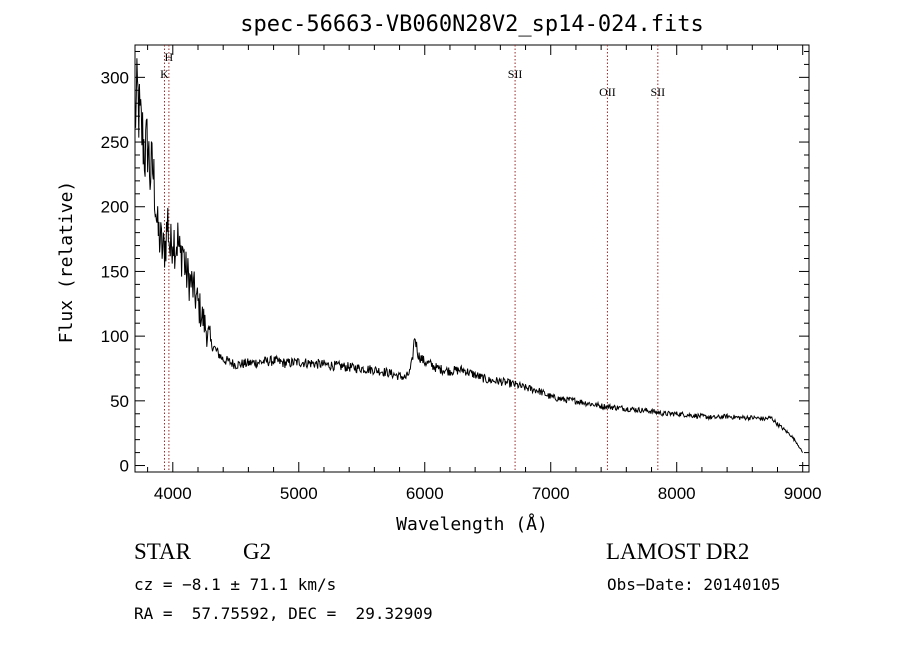  What do you see at coordinates (678, 551) in the screenshot?
I see `survey-name: LAMOST DR2` at bounding box center [678, 551].